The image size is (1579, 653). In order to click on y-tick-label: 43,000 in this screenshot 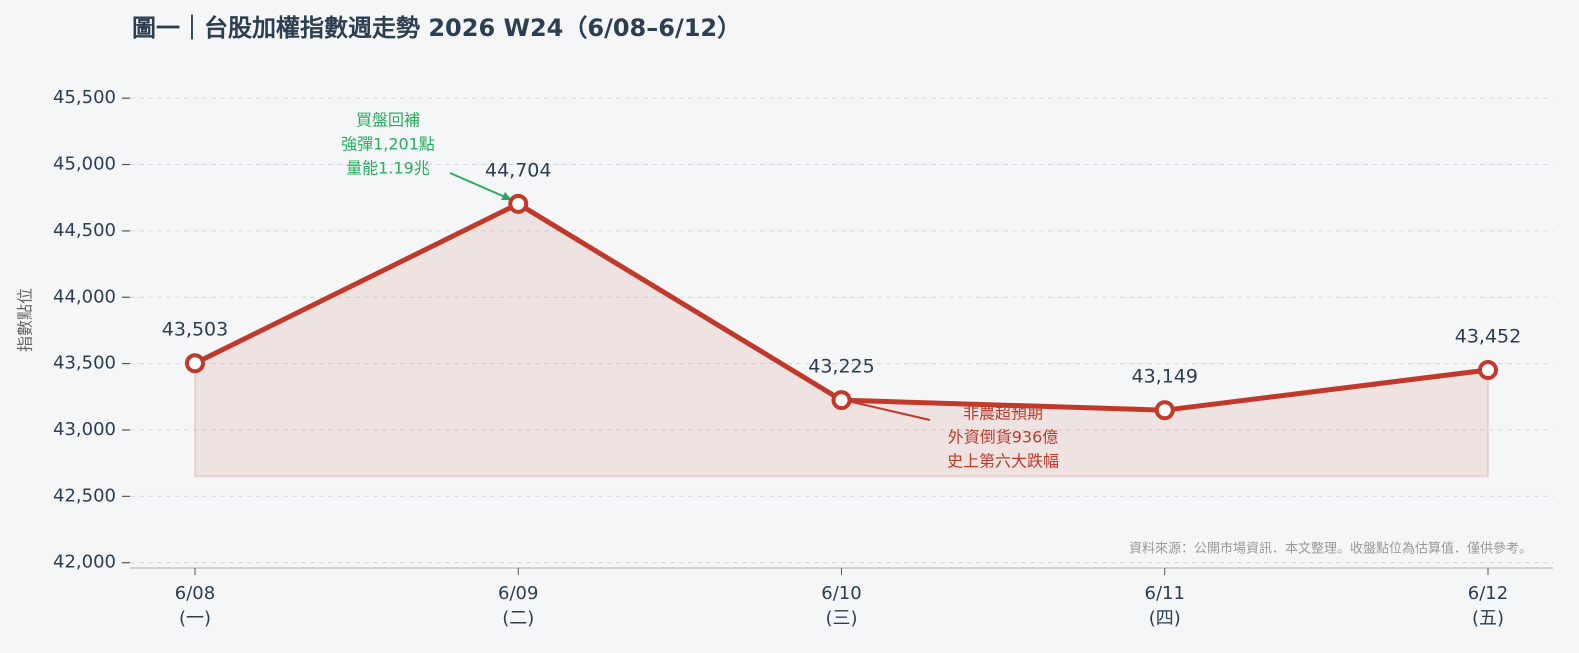, I will do `click(84, 429)`.